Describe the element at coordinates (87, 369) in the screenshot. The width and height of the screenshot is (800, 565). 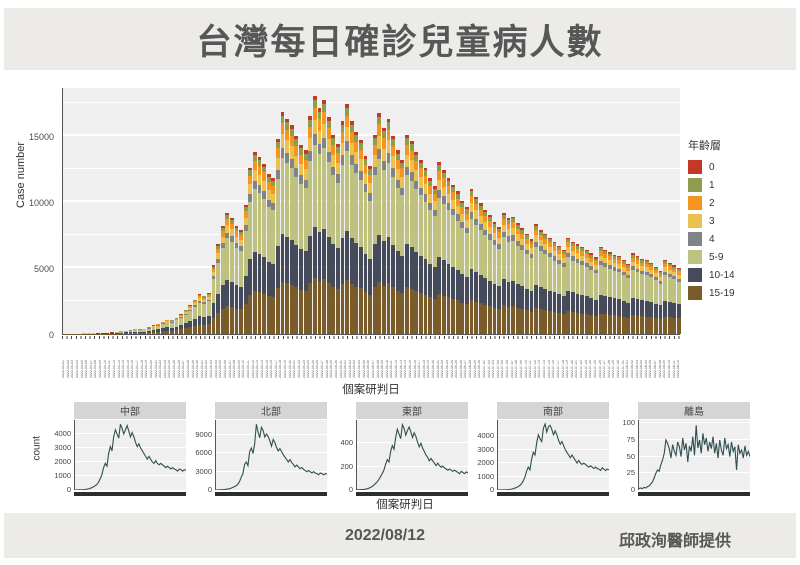
I see `x-date-label: 2022-04-06` at that location.